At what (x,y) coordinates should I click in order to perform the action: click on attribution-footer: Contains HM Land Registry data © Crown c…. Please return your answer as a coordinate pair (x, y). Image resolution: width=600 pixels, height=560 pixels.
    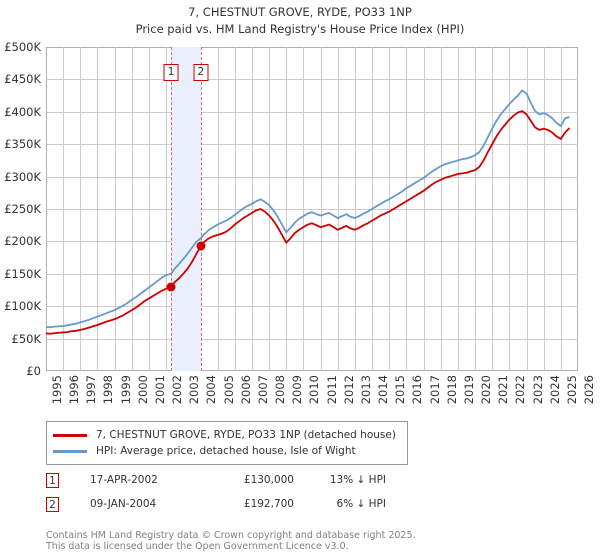
    Looking at the image, I should click on (316, 541).